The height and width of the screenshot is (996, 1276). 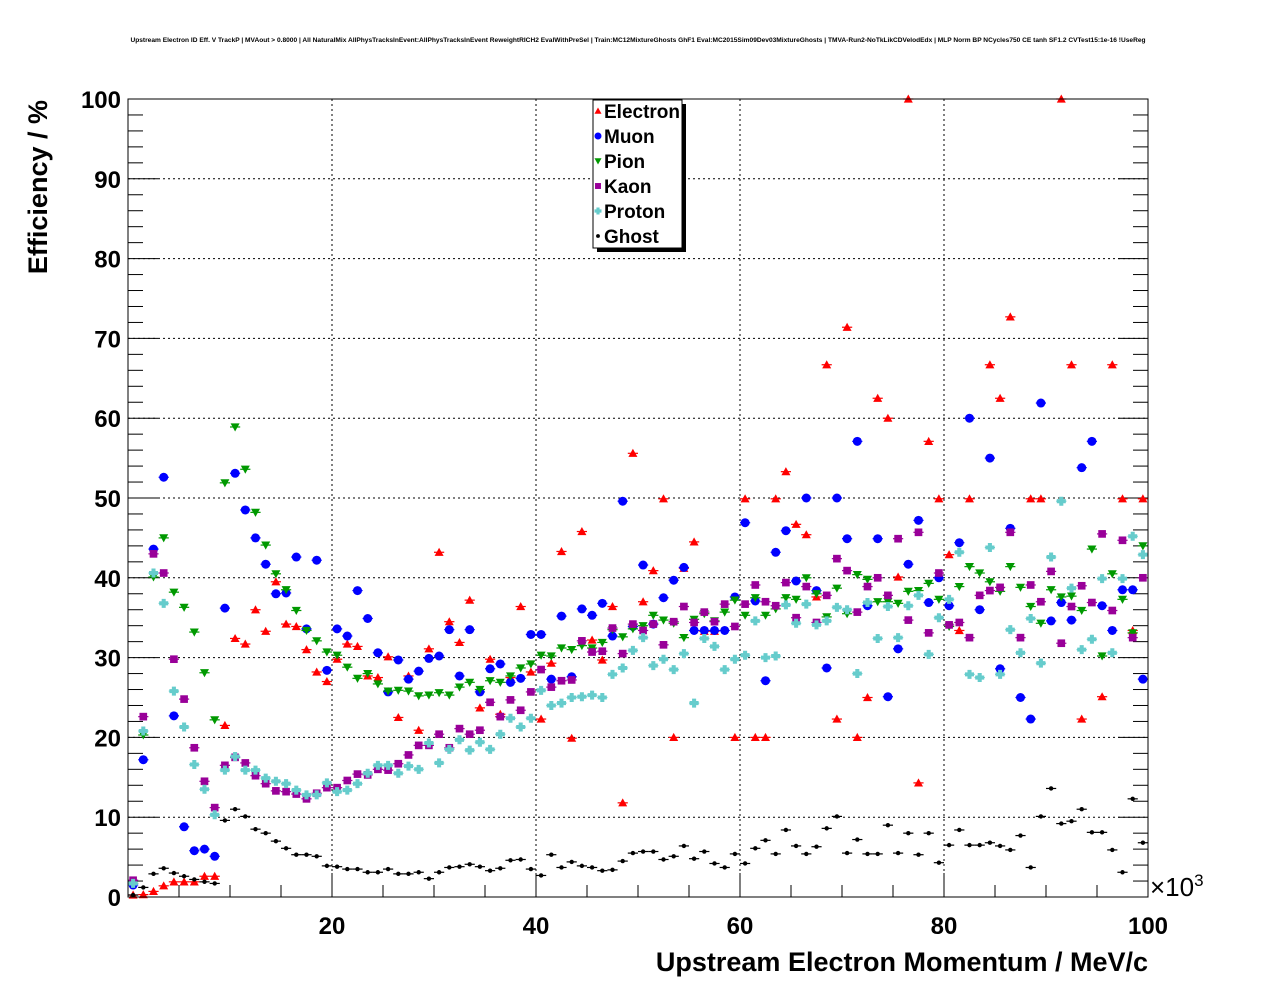 What do you see at coordinates (598, 161) in the screenshot?
I see `pion-legend-icon` at bounding box center [598, 161].